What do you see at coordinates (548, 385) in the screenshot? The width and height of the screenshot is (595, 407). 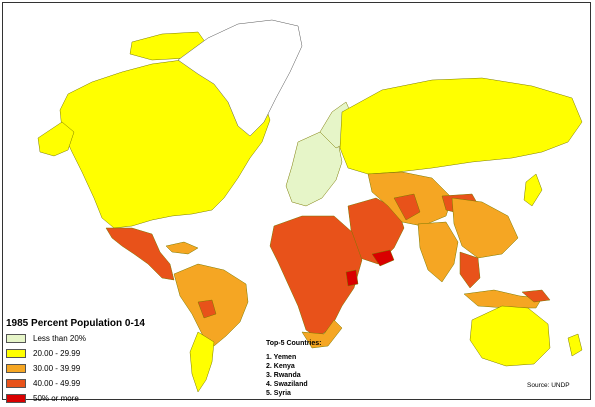 I see `source-note: Source: UNDP` at bounding box center [548, 385].